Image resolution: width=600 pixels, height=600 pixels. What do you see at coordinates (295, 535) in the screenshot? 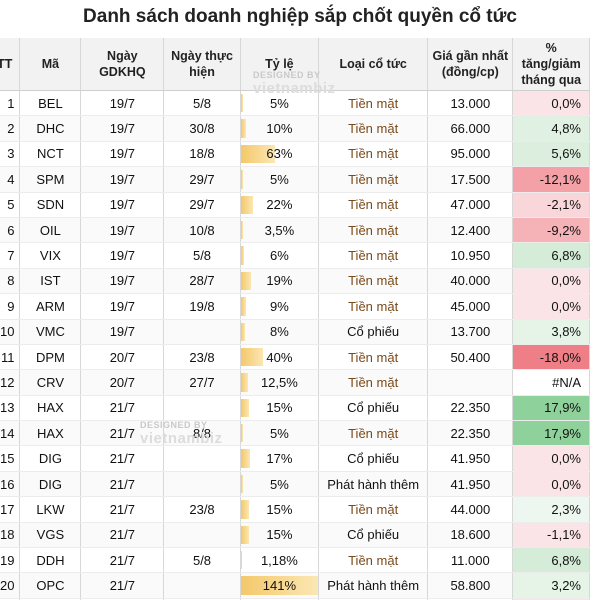
I see `table-row: 18 VGS 21/7 15% Cổ phiếu 18.600 -1,1%` at bounding box center [295, 535].